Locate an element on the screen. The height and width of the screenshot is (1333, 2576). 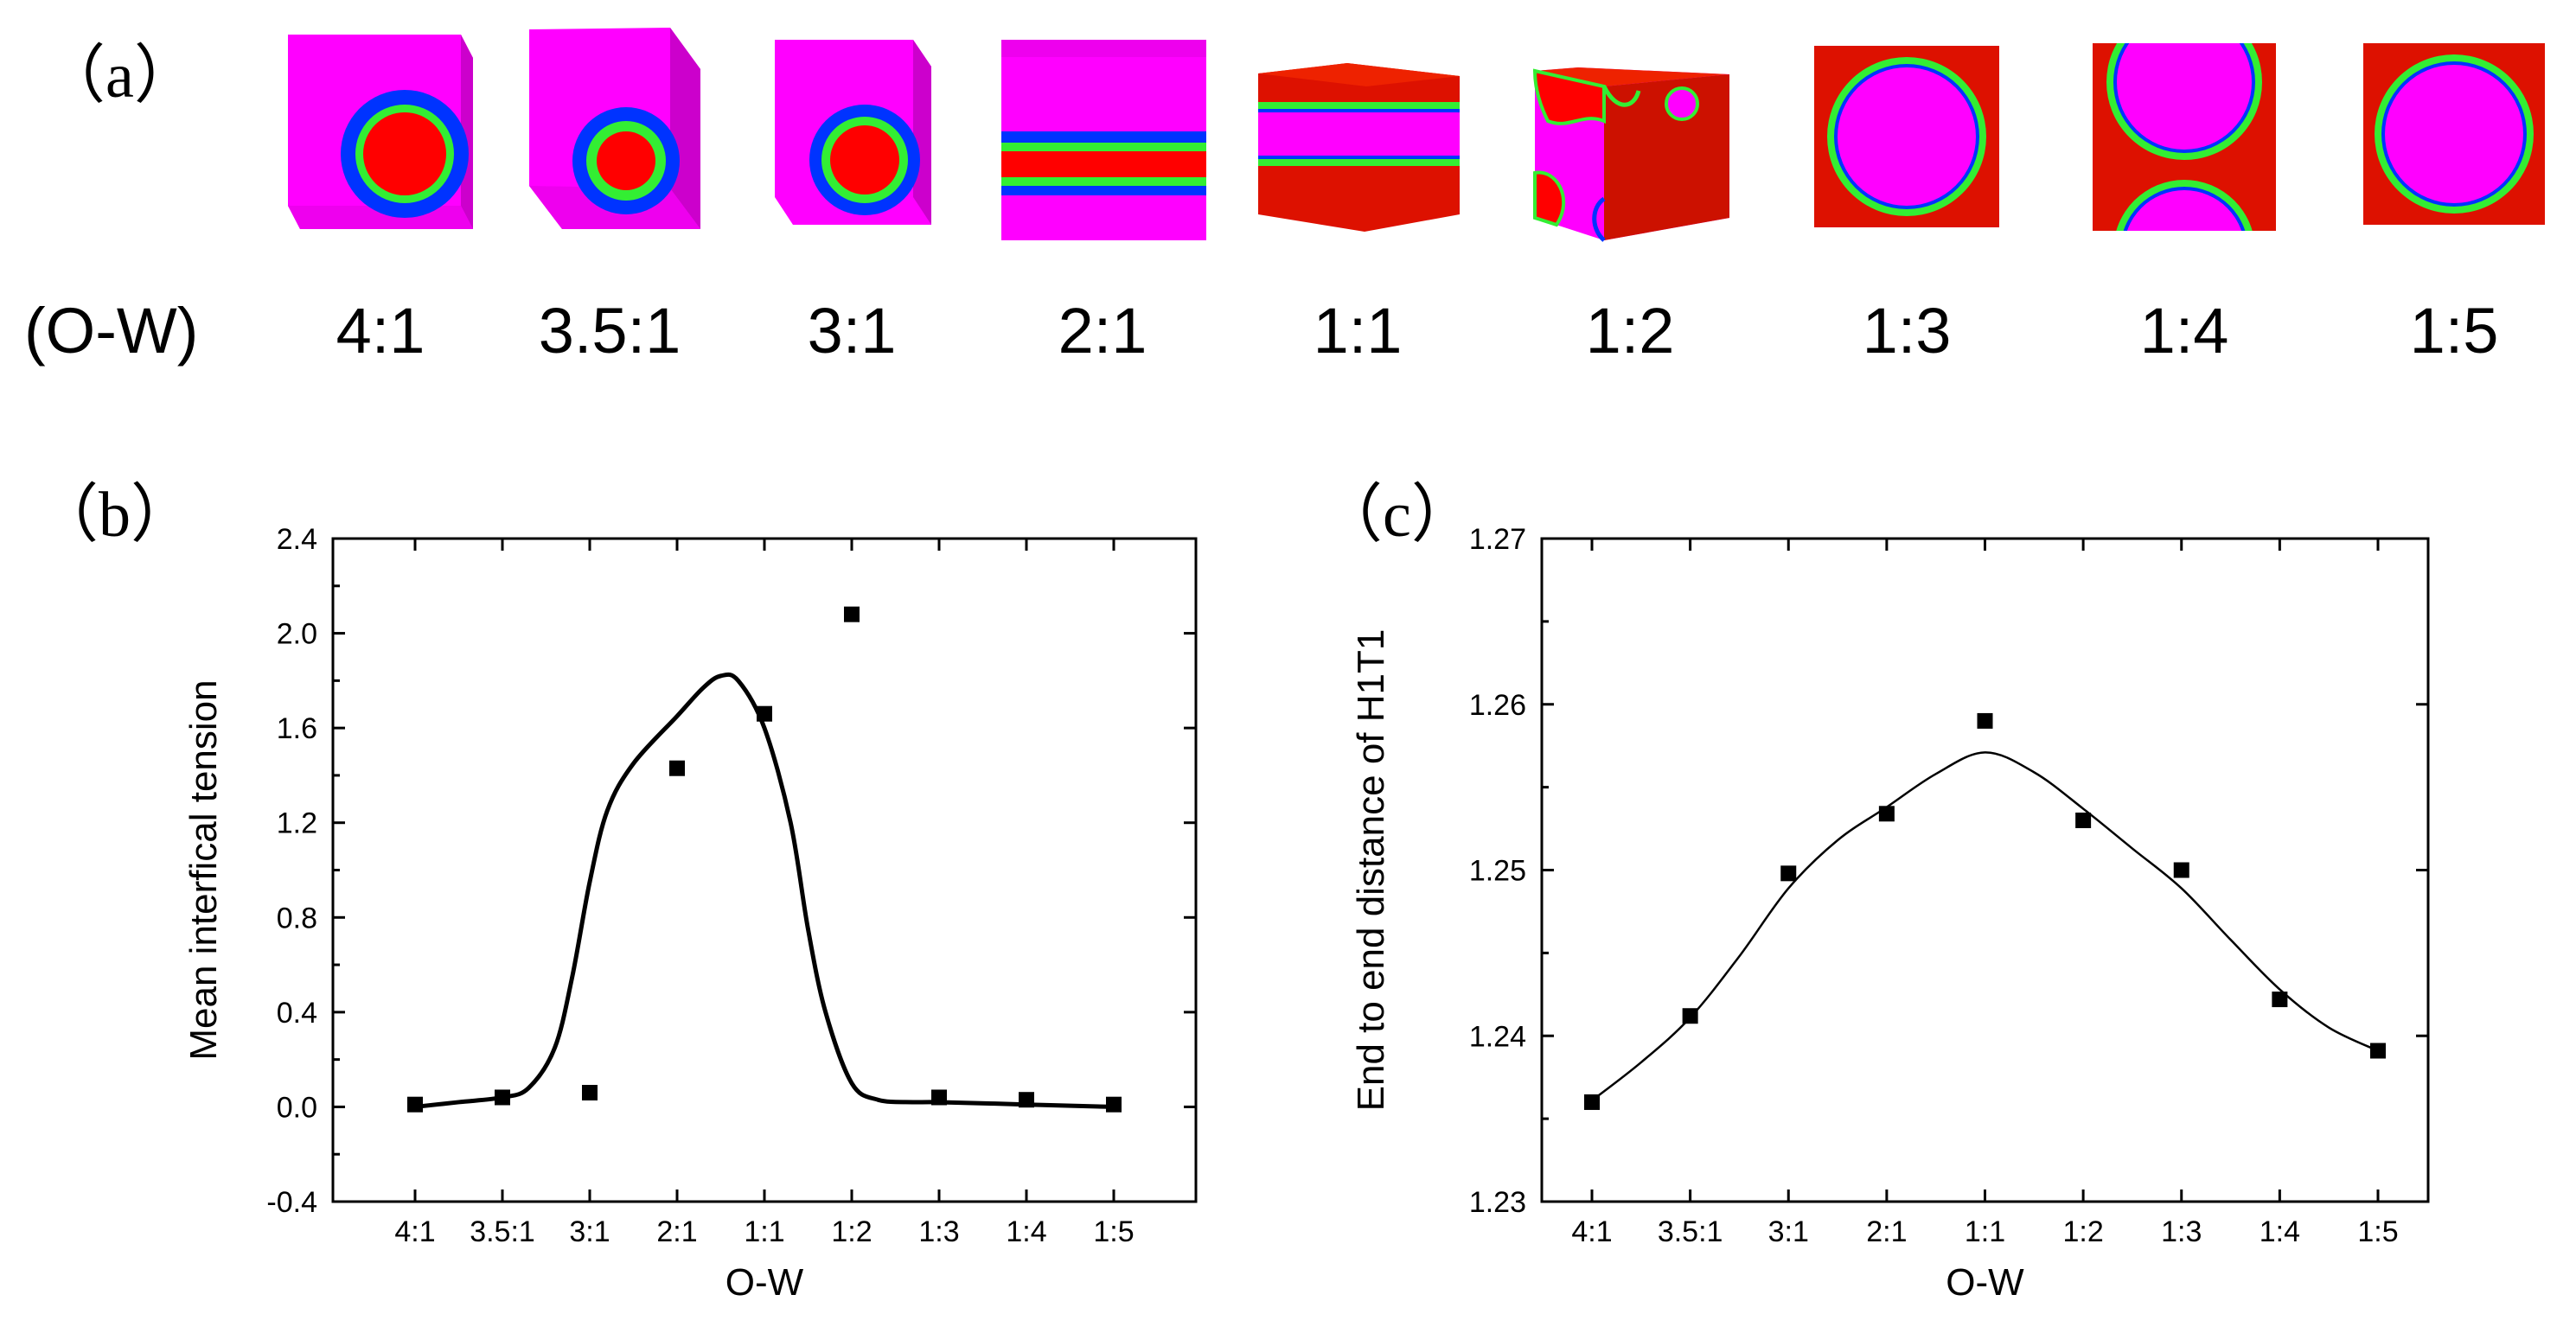
y-tick-label: 0.8 is located at coordinates (297, 918).